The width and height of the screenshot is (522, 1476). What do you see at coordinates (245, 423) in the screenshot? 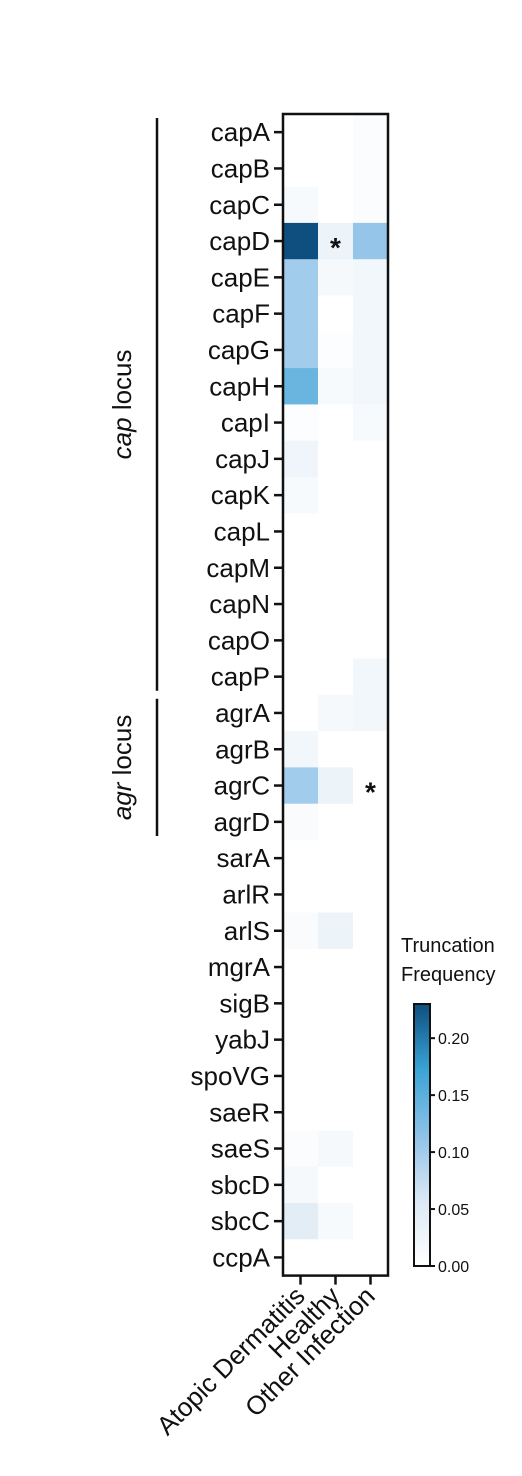
I see `row-label-capI: capI` at bounding box center [245, 423].